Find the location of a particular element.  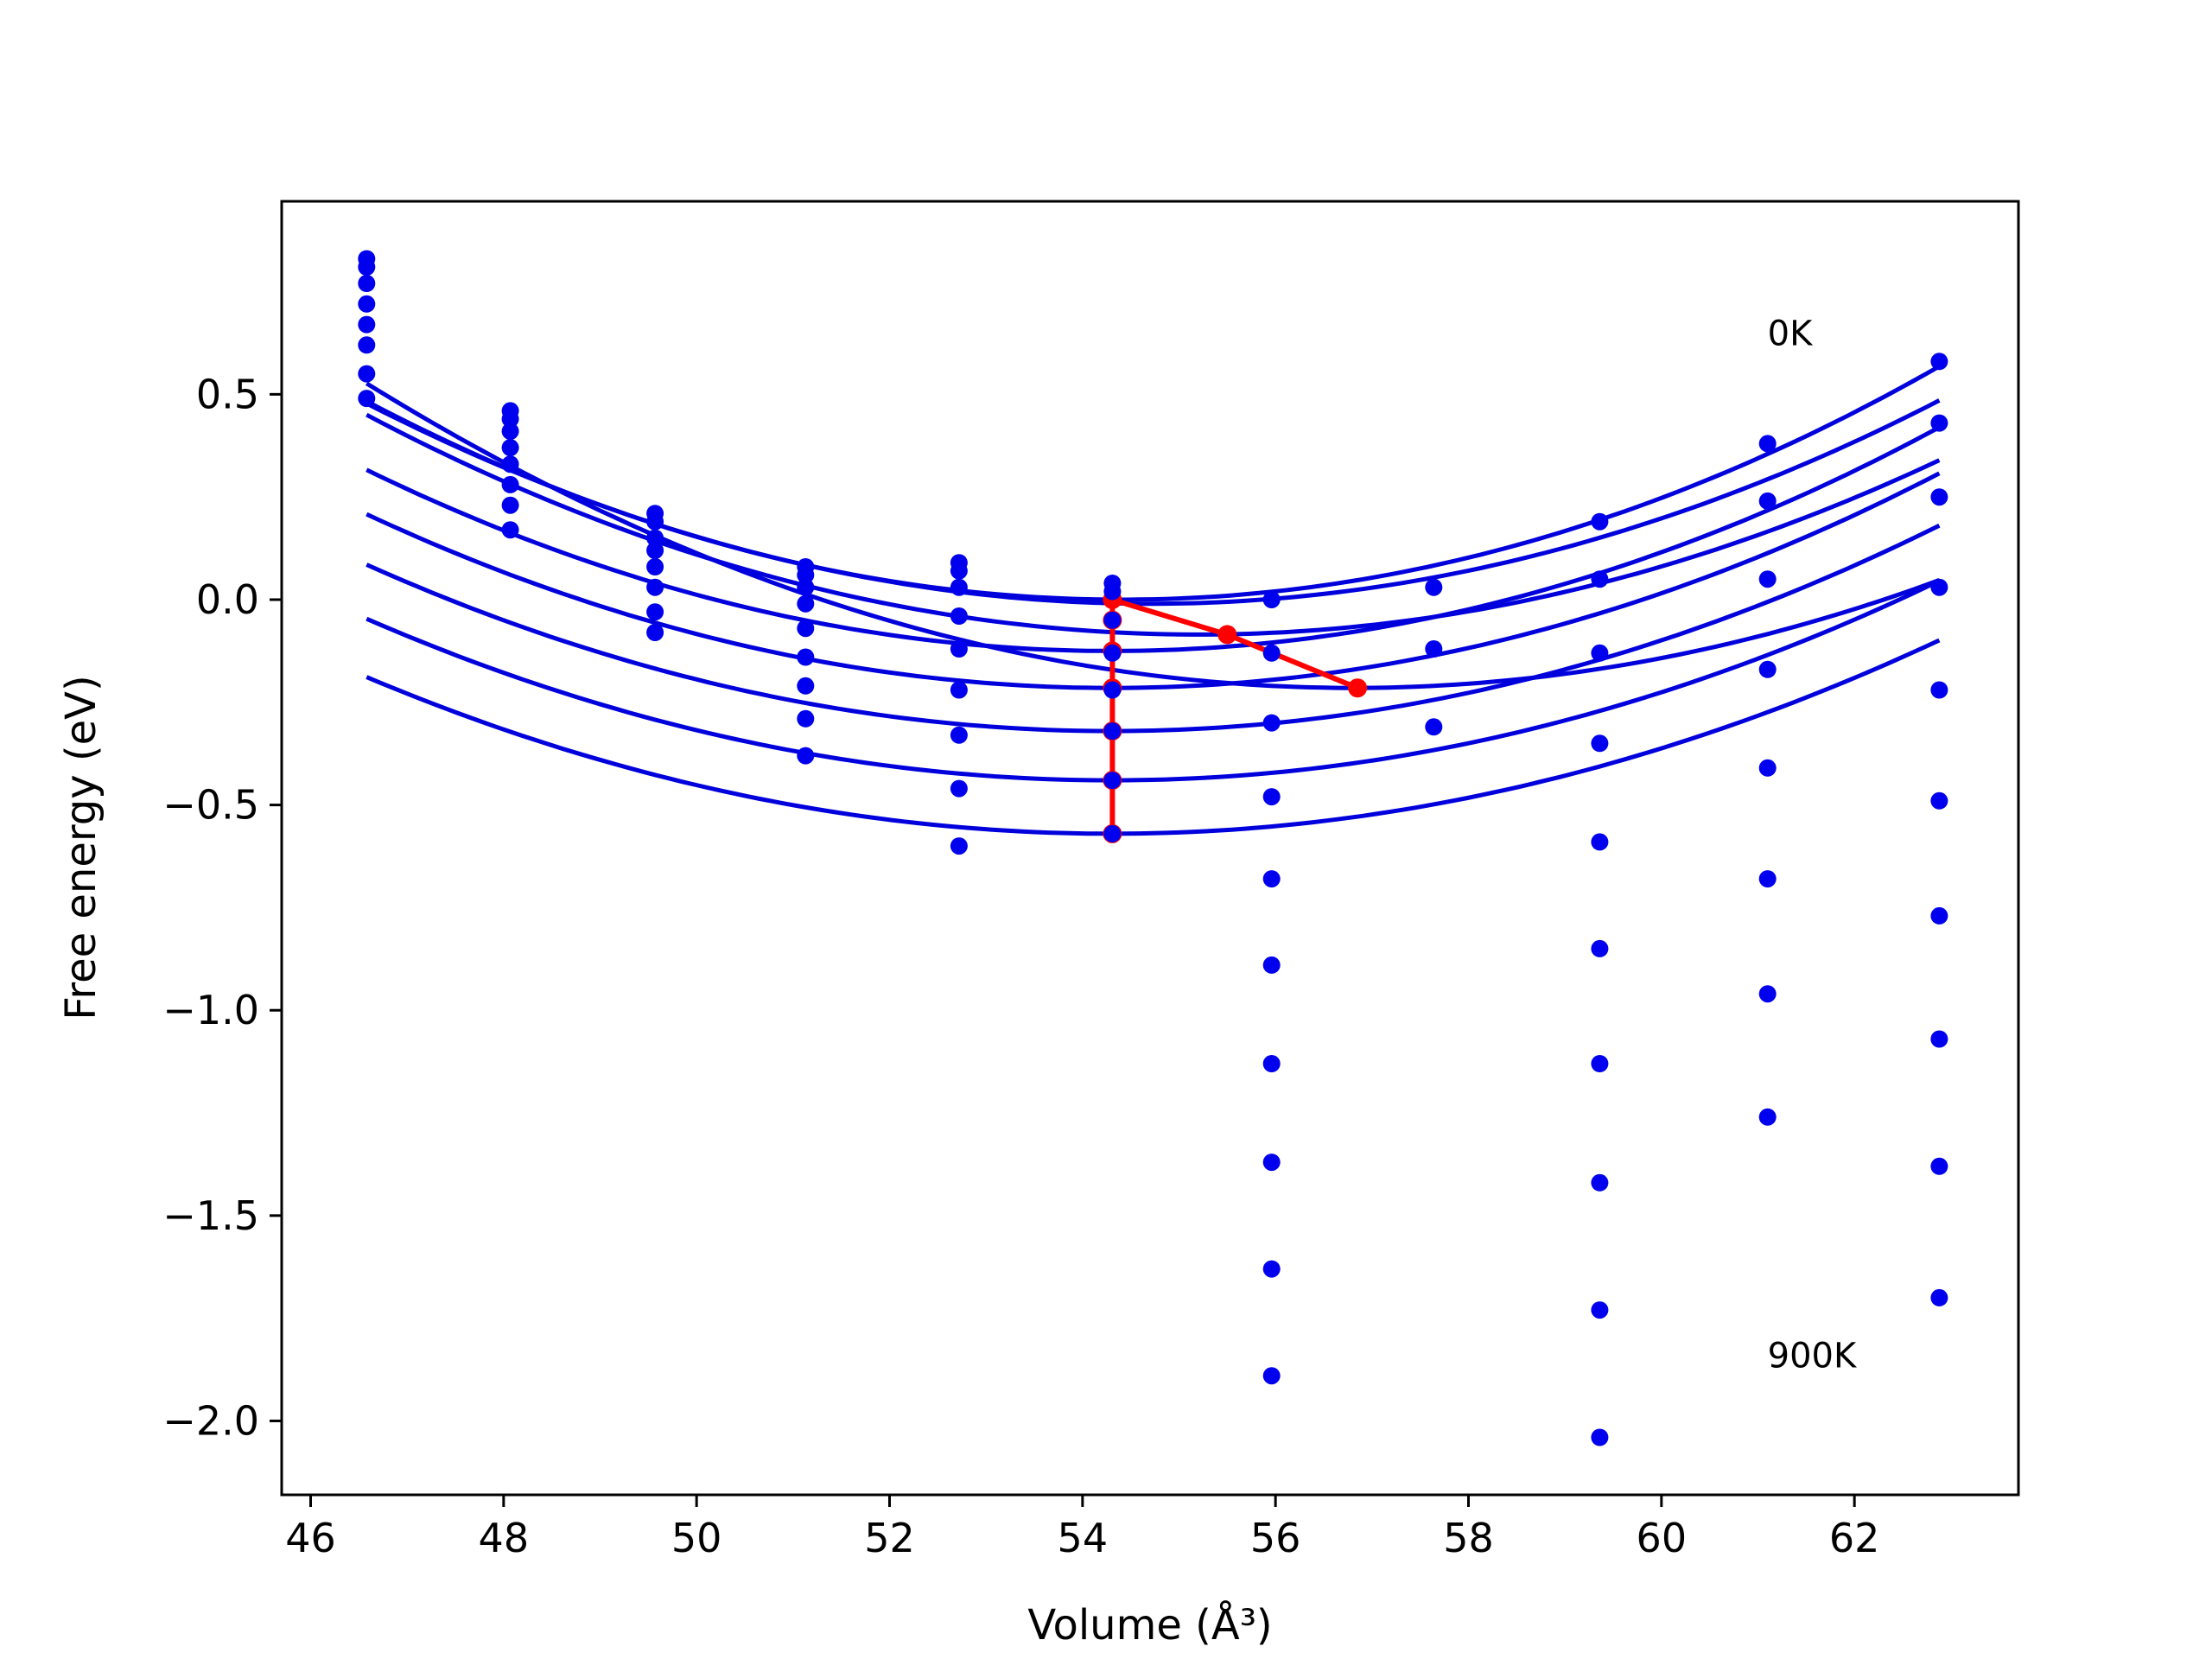

annotation-1: 900K is located at coordinates (1813, 1356).